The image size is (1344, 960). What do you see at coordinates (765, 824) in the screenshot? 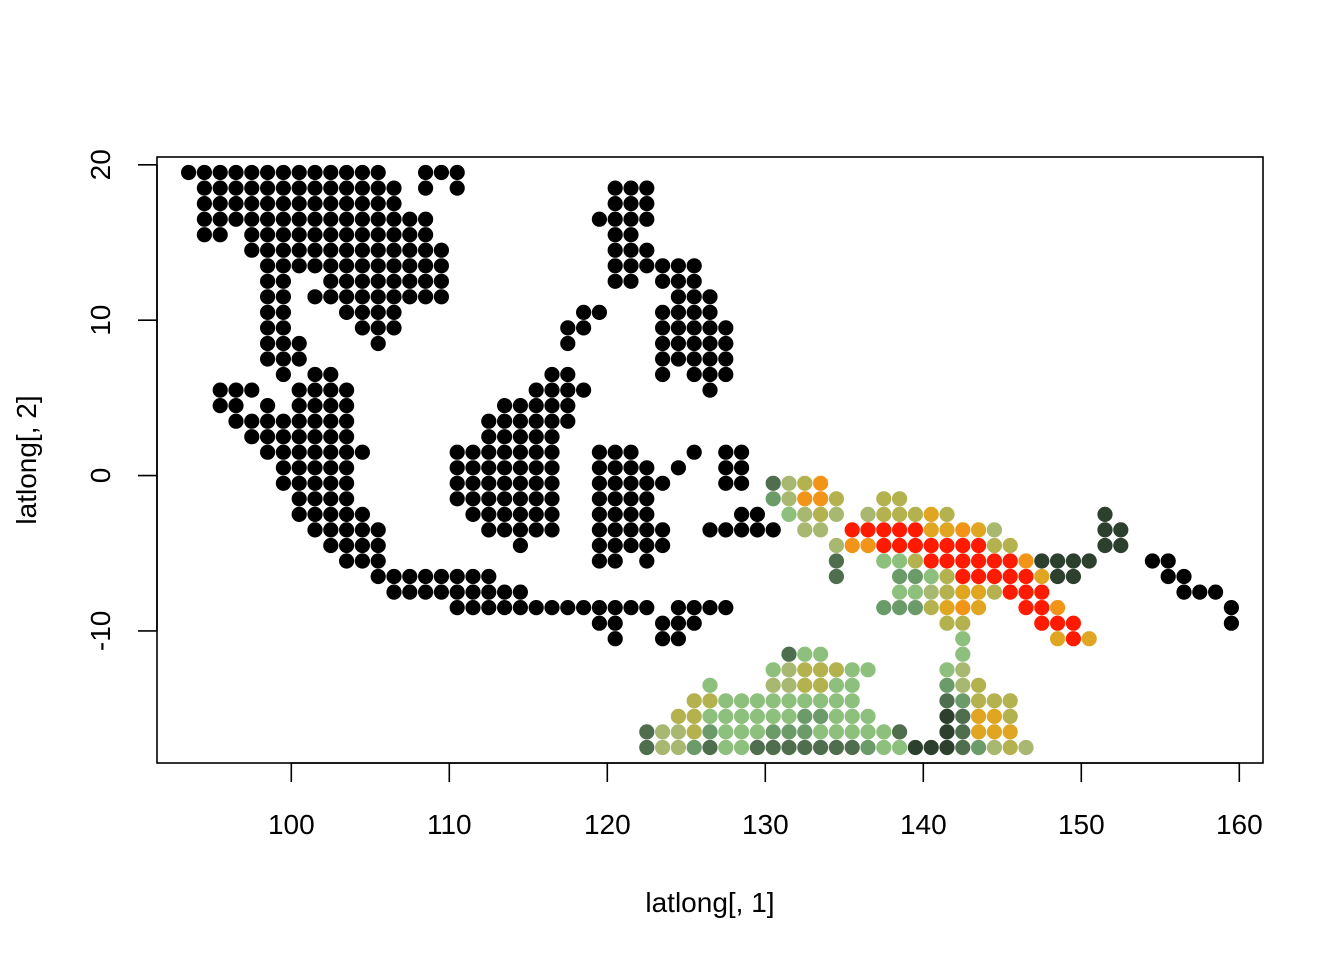
I see `x-tick-label: 130` at bounding box center [765, 824].